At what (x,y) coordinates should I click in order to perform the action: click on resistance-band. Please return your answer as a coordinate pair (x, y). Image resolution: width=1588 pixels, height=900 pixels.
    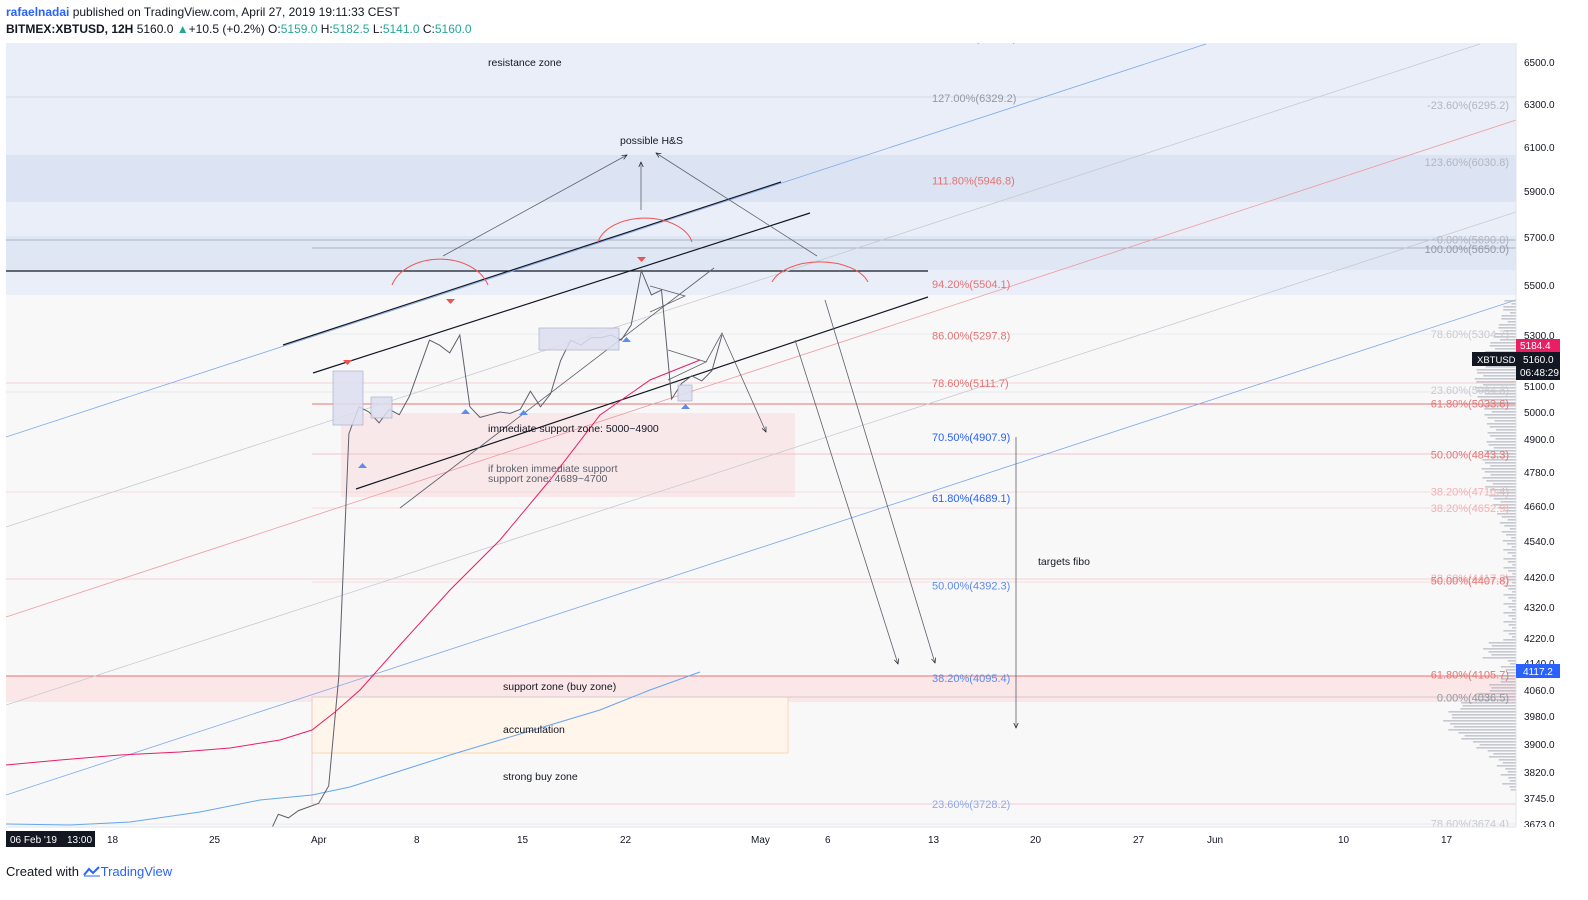
    Looking at the image, I should click on (761, 178).